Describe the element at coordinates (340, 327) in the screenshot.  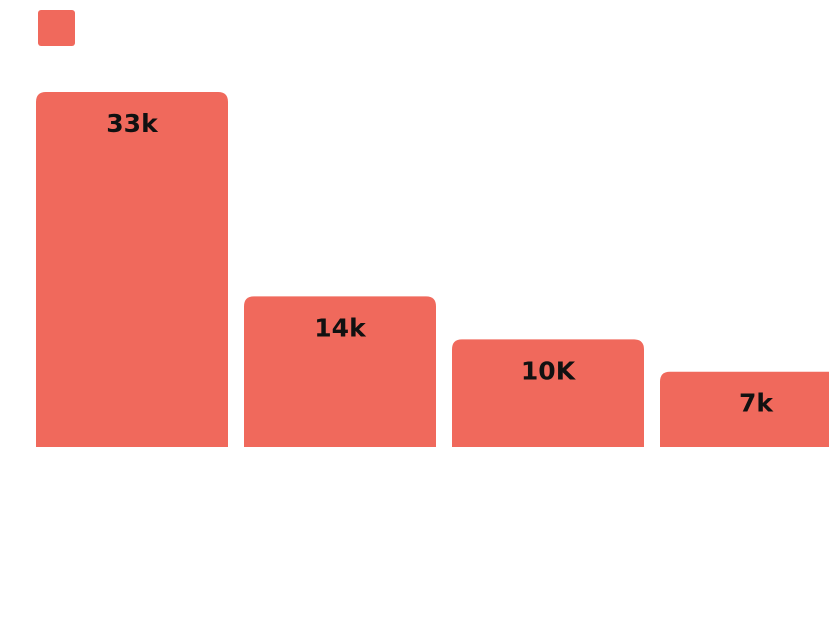
I see `bar-value-label-2: 14k` at that location.